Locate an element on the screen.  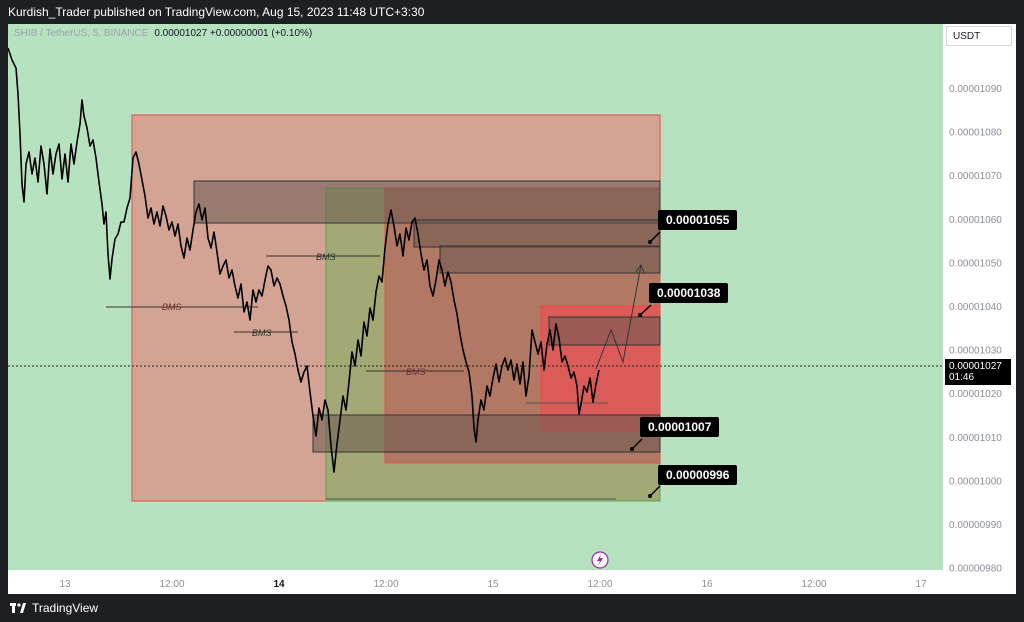
projected-path is located at coordinates (618, 317).